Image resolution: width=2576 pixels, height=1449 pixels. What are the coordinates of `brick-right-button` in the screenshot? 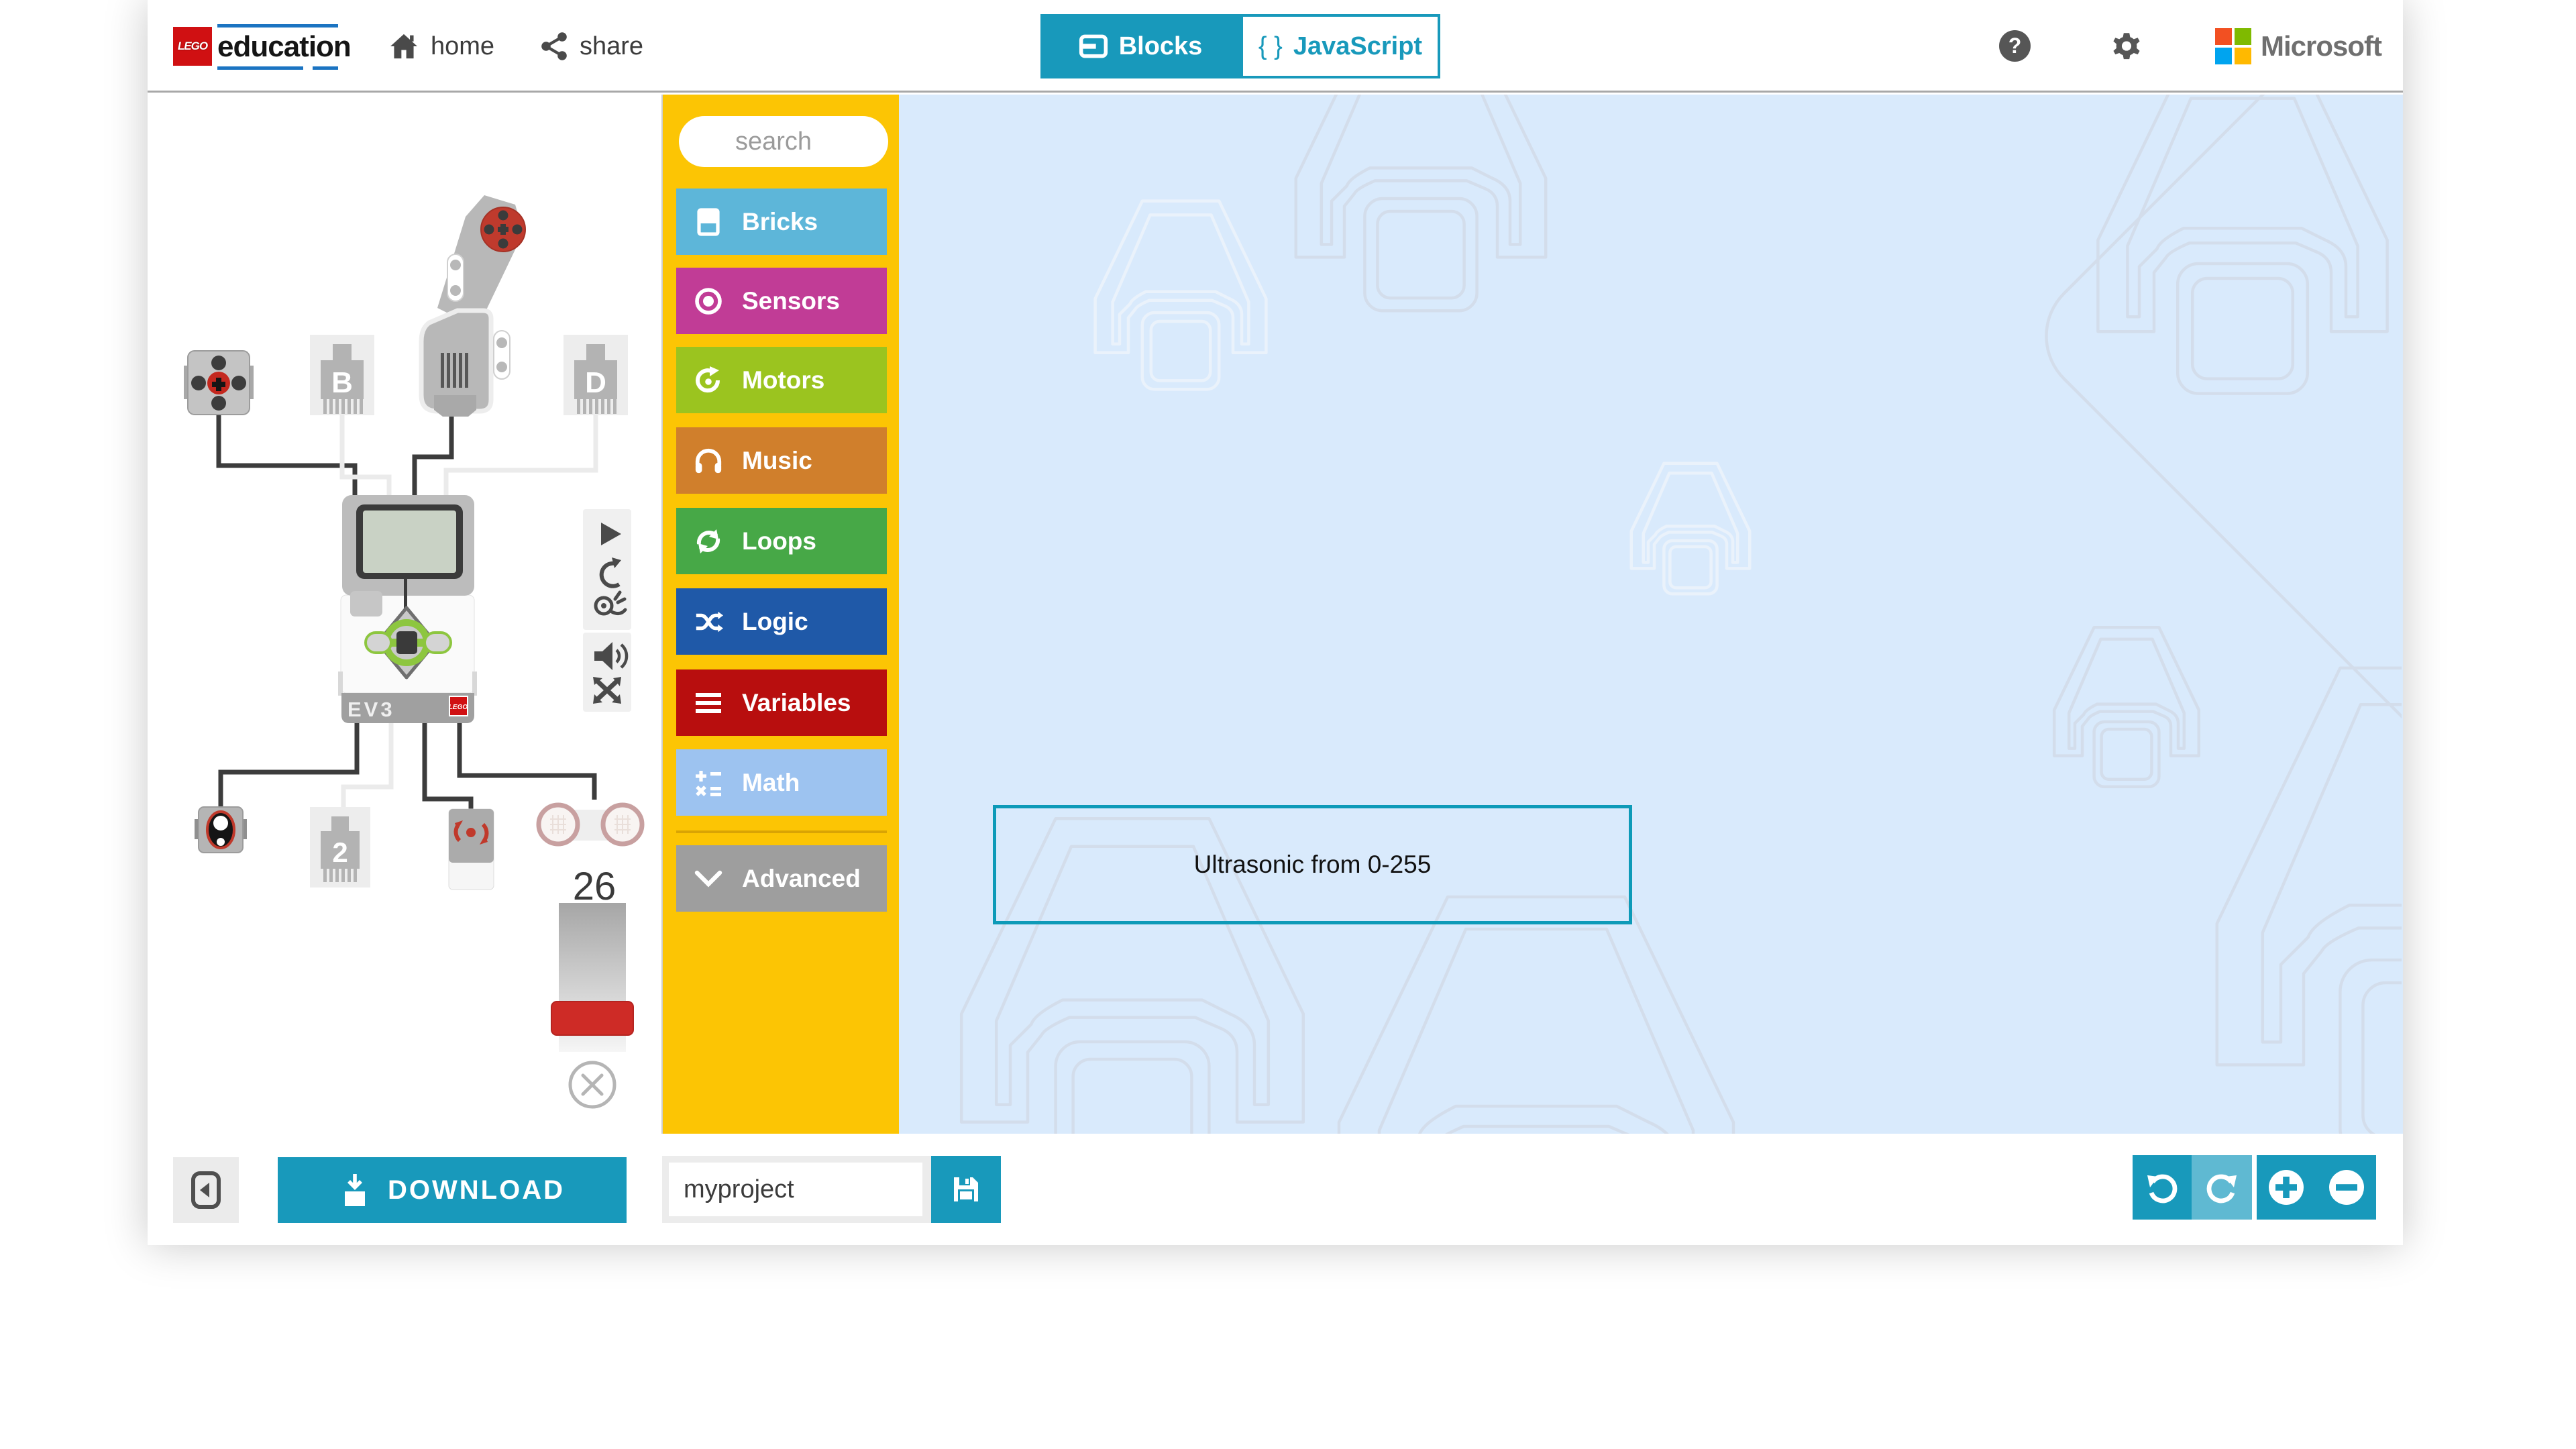 It's located at (437, 642).